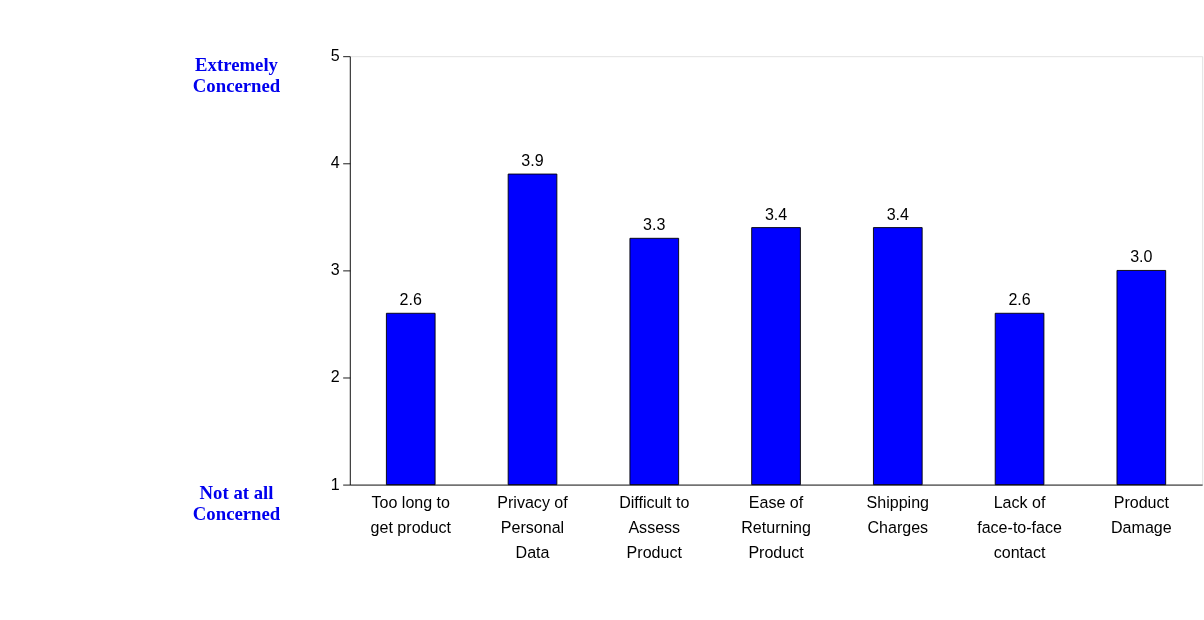 Image resolution: width=1204 pixels, height=620 pixels. What do you see at coordinates (532, 160) in the screenshot?
I see `data-label: 3.9` at bounding box center [532, 160].